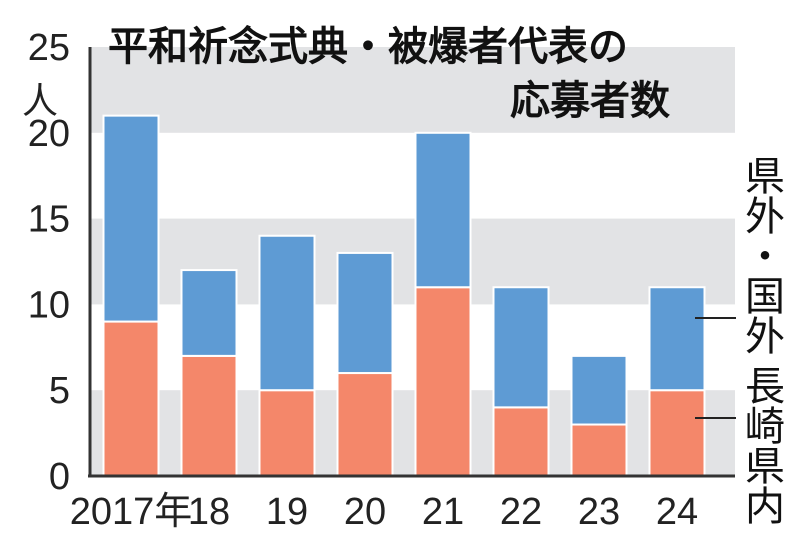  Describe the element at coordinates (209, 512) in the screenshot. I see `x-tick-label: 18` at that location.